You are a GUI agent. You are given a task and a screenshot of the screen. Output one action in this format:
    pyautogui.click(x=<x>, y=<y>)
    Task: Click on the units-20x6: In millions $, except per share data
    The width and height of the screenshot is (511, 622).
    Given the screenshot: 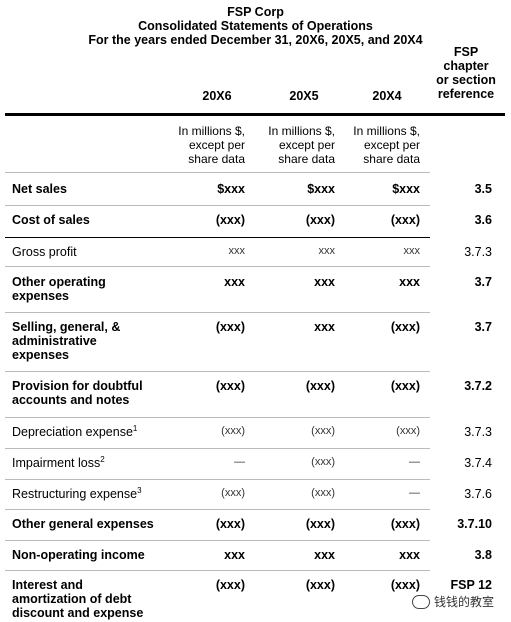 What is the action you would take?
    pyautogui.click(x=211, y=145)
    